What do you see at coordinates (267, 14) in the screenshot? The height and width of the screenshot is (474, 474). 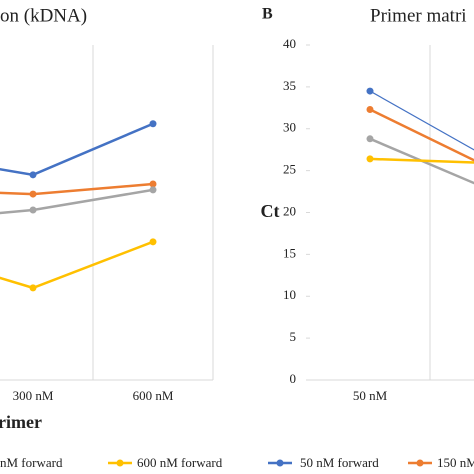 I see `panel-label: B` at bounding box center [267, 14].